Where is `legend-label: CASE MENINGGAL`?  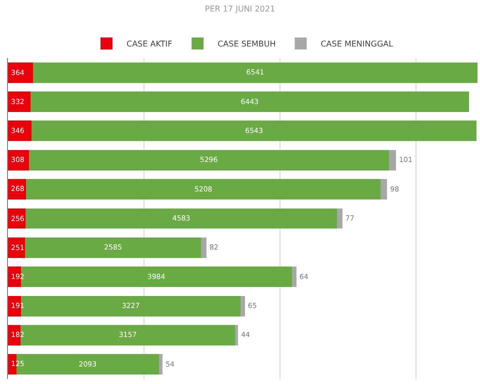 legend-label: CASE MENINGGAL is located at coordinates (357, 44).